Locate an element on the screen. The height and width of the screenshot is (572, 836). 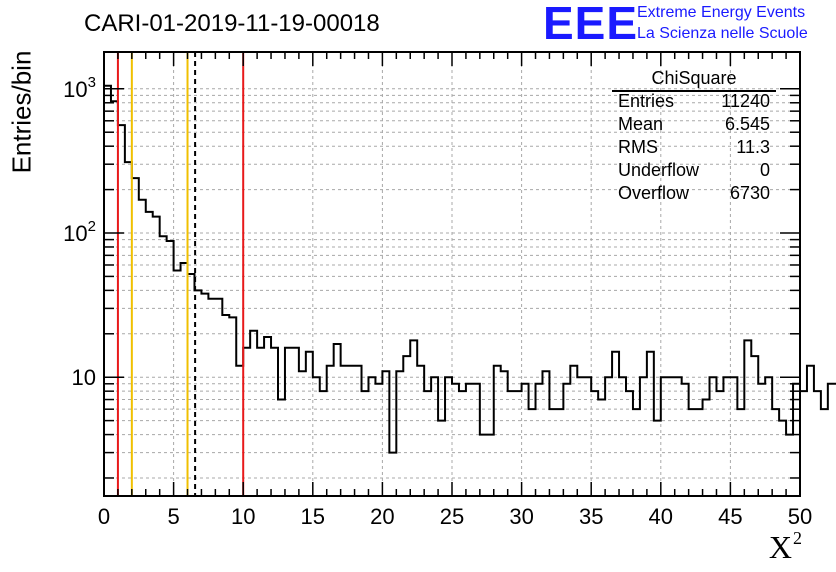
stats-label: Underflow is located at coordinates (659, 170).